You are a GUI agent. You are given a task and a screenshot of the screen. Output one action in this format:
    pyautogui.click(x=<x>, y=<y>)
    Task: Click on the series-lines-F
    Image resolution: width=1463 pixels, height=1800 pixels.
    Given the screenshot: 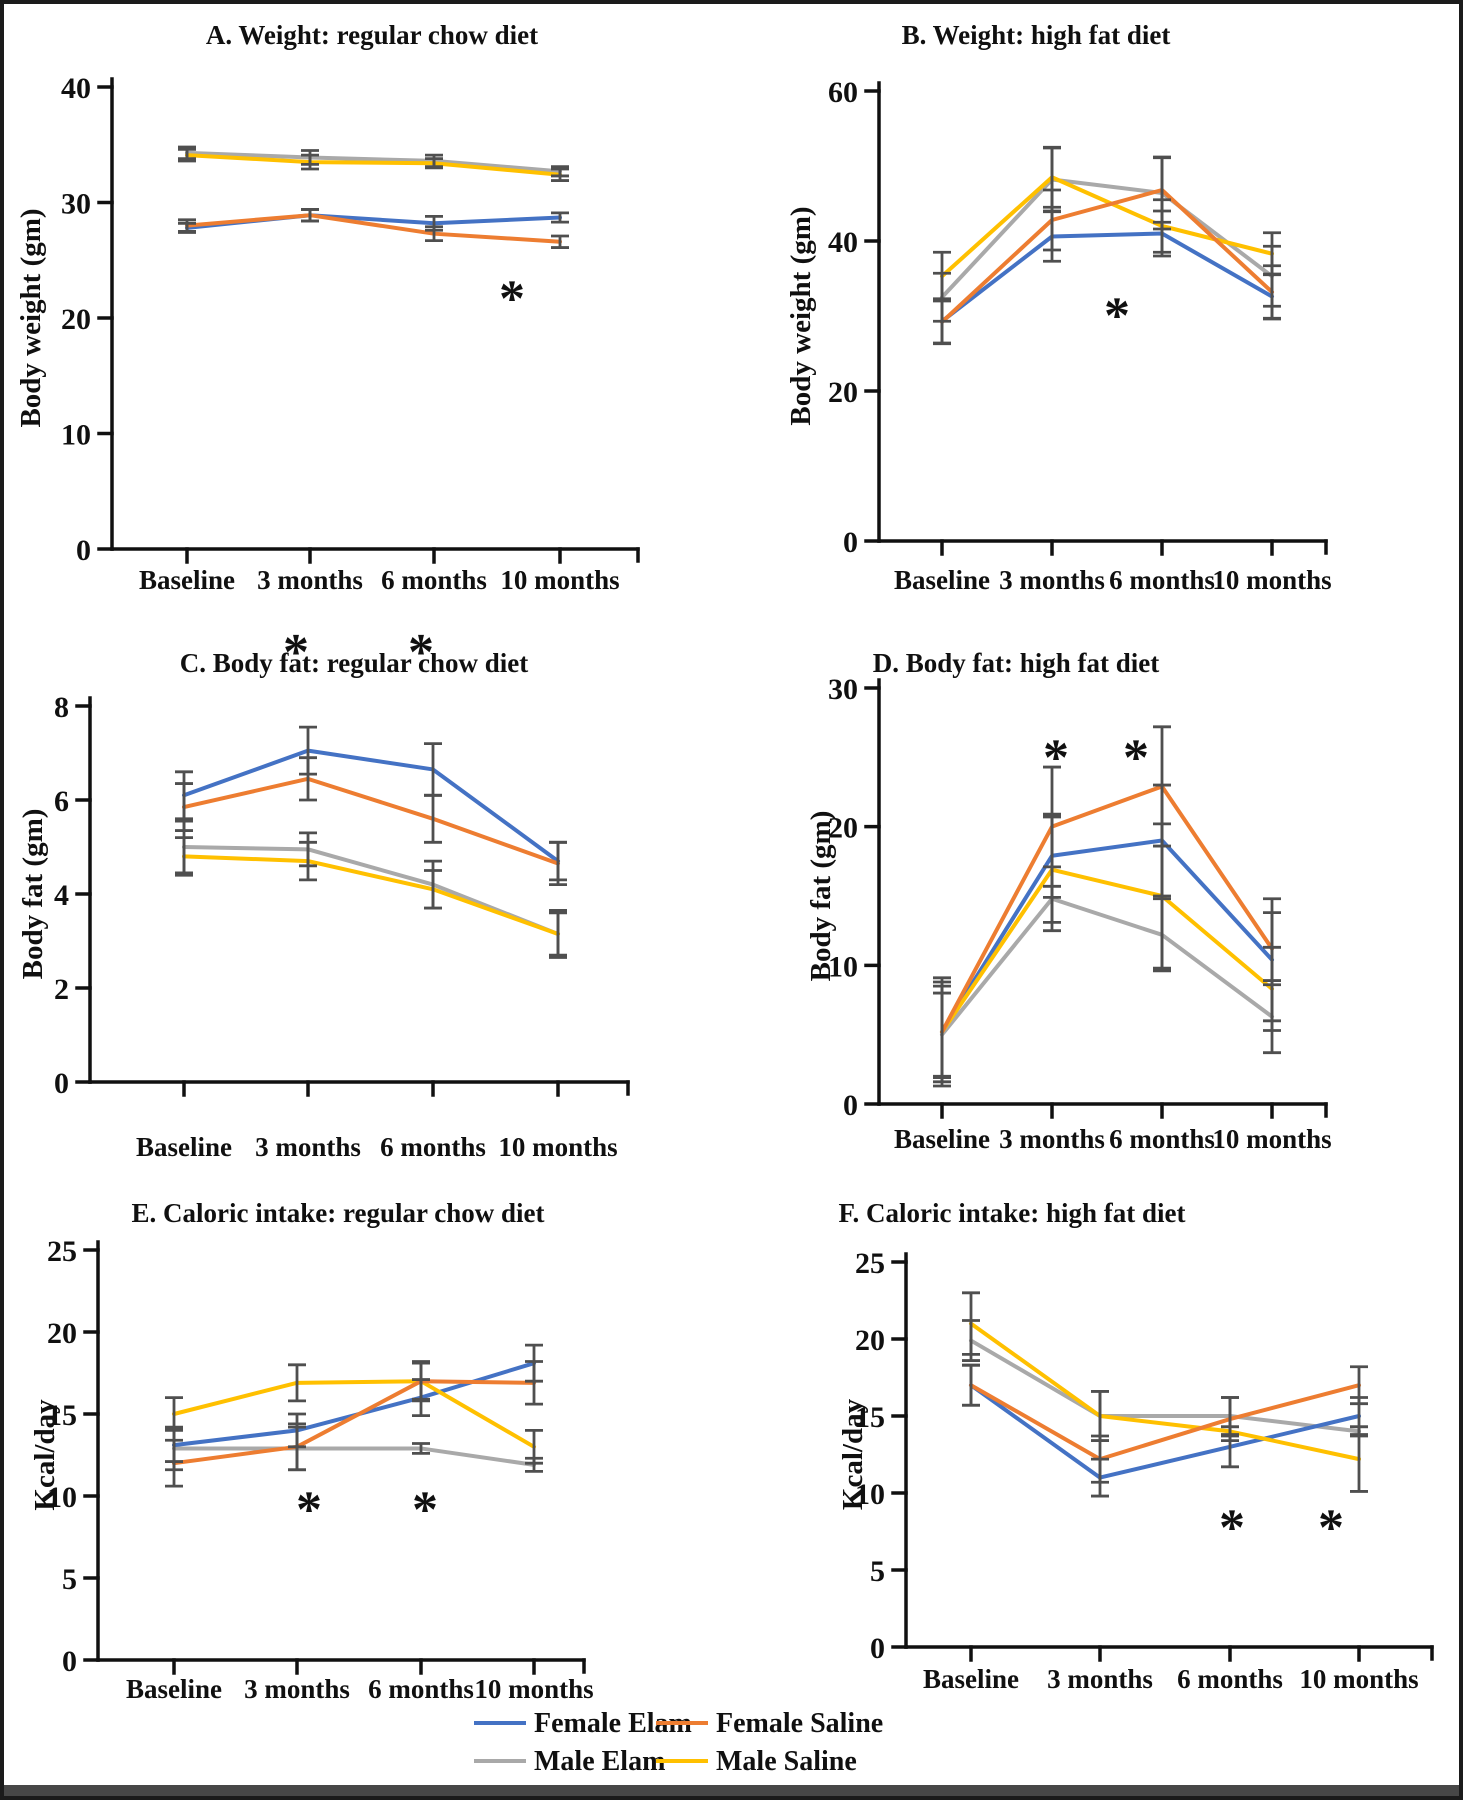 What is the action you would take?
    pyautogui.click(x=1165, y=1400)
    